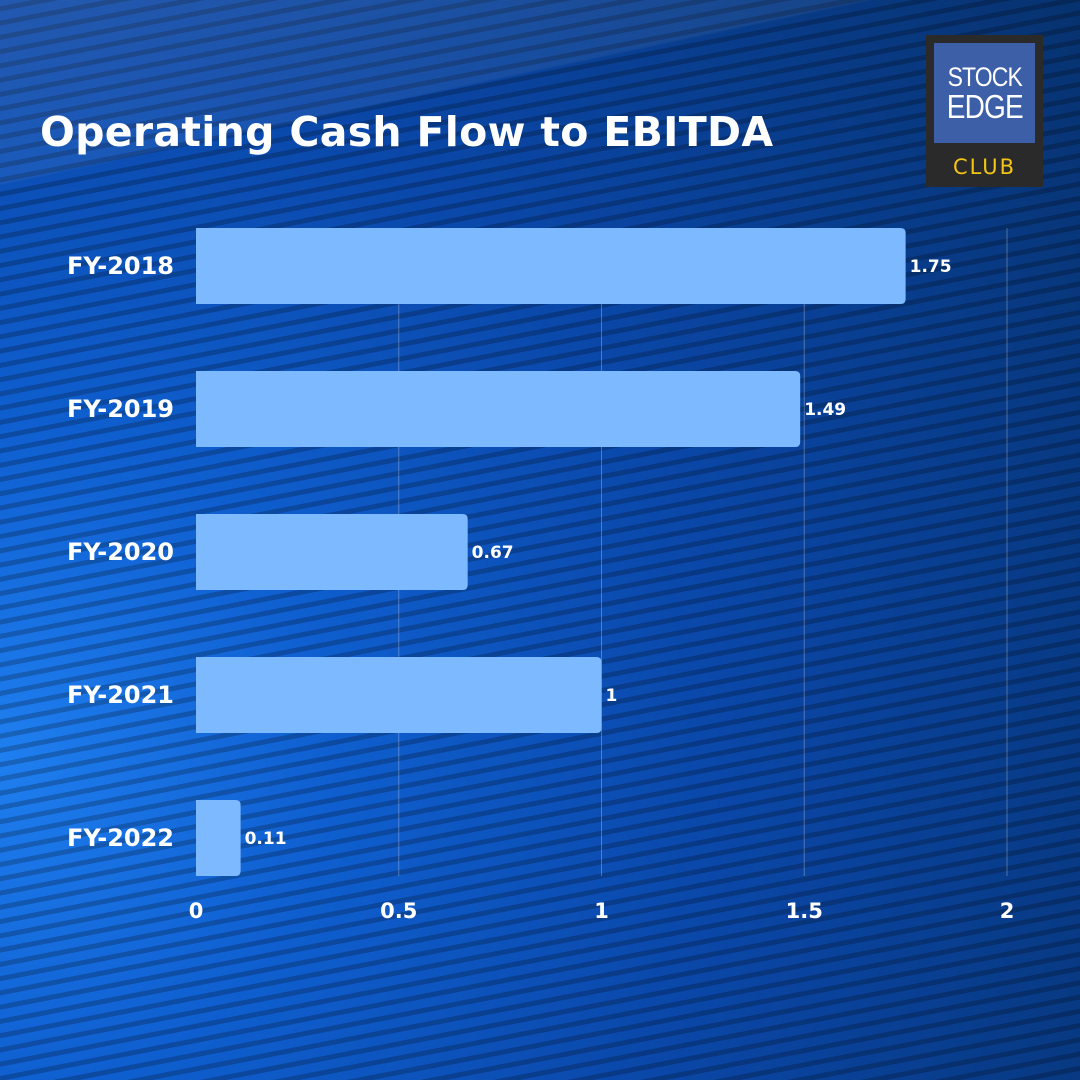 The image size is (1080, 1080). I want to click on value-label-fy-2019: 1.49, so click(825, 410).